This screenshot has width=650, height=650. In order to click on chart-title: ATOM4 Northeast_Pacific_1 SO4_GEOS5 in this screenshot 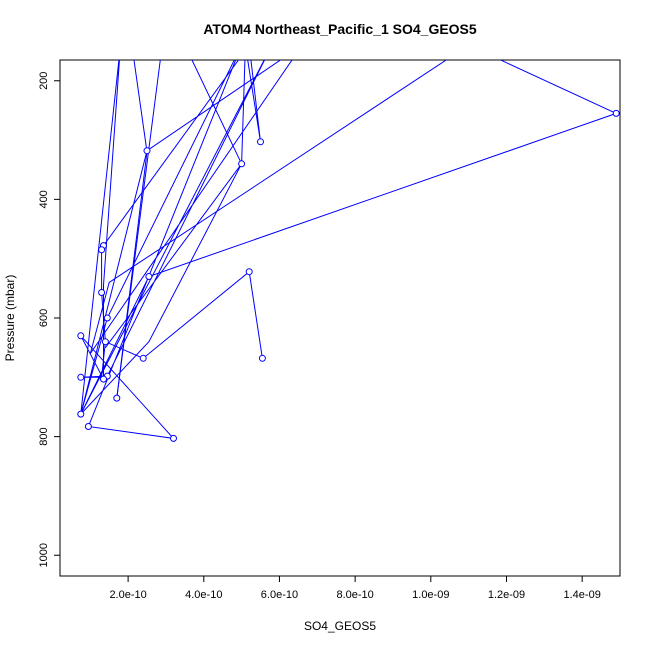, I will do `click(340, 29)`.